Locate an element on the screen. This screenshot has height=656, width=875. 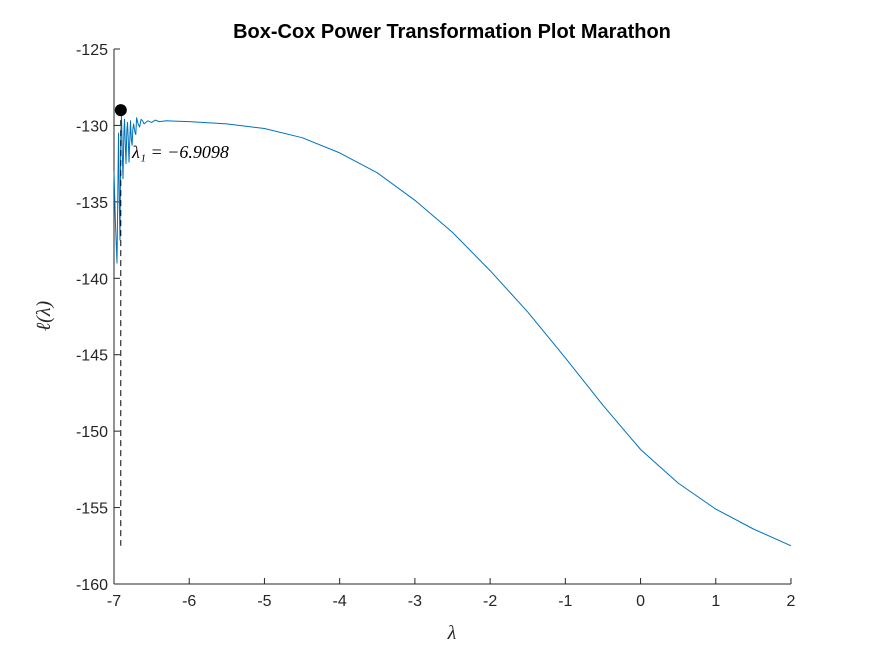
y-axis-ticks: -160 -155 -150 -145 -140 -135 -130 -125 is located at coordinates (98, 318).